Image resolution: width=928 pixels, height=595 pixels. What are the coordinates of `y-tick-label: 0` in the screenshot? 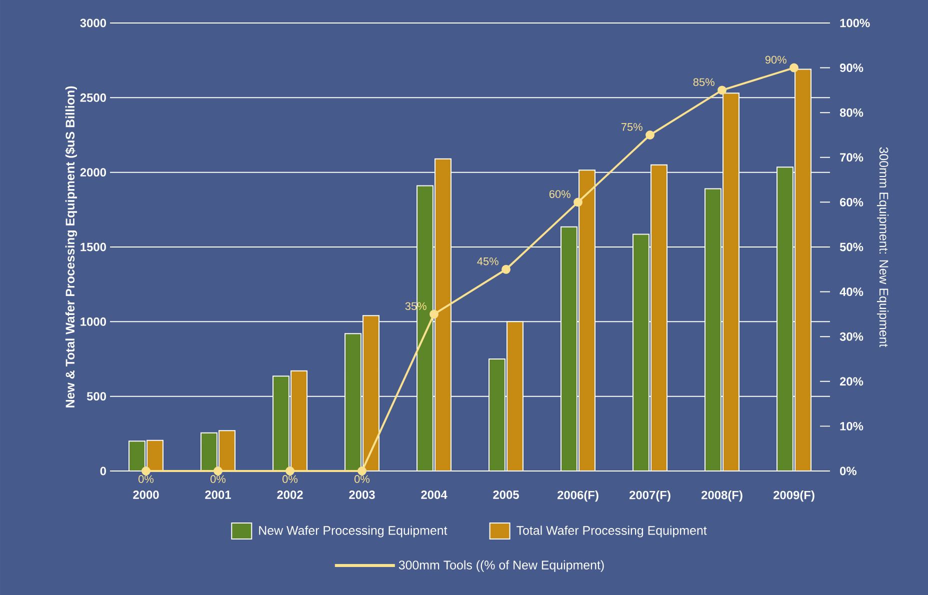 It's located at (103, 471).